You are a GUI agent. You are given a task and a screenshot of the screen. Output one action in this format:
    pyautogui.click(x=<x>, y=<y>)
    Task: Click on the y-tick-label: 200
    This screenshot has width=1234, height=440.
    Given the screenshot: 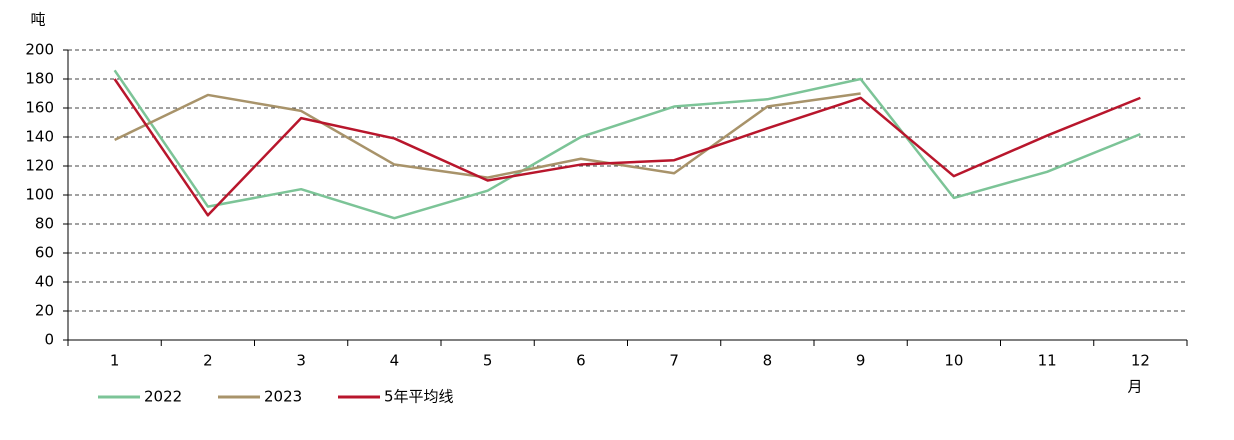 What is the action you would take?
    pyautogui.click(x=39, y=50)
    